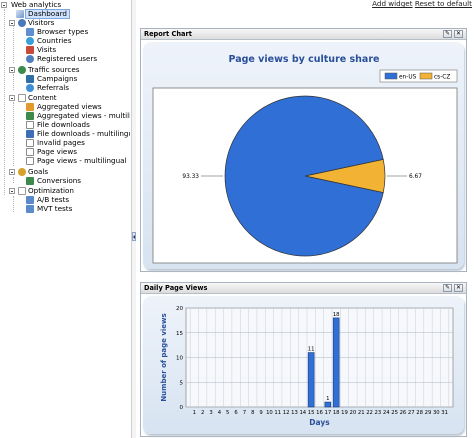  Describe the element at coordinates (227, 413) in the screenshot. I see `x-tick-label: 5` at that location.